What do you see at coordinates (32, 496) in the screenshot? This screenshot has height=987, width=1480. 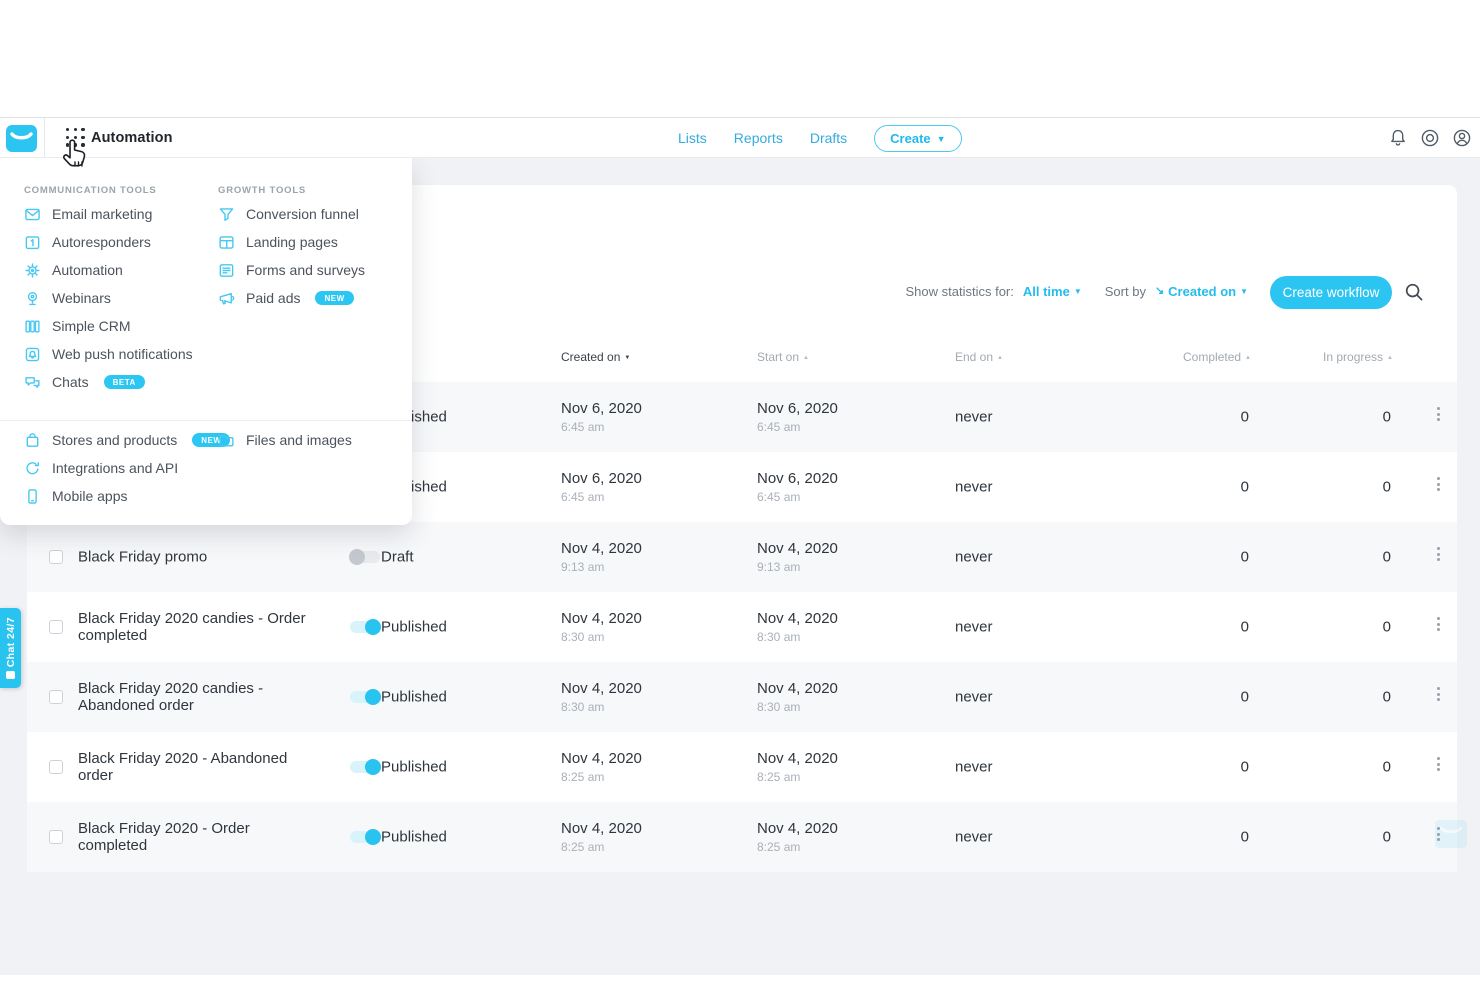 I see `smartphone-icon` at bounding box center [32, 496].